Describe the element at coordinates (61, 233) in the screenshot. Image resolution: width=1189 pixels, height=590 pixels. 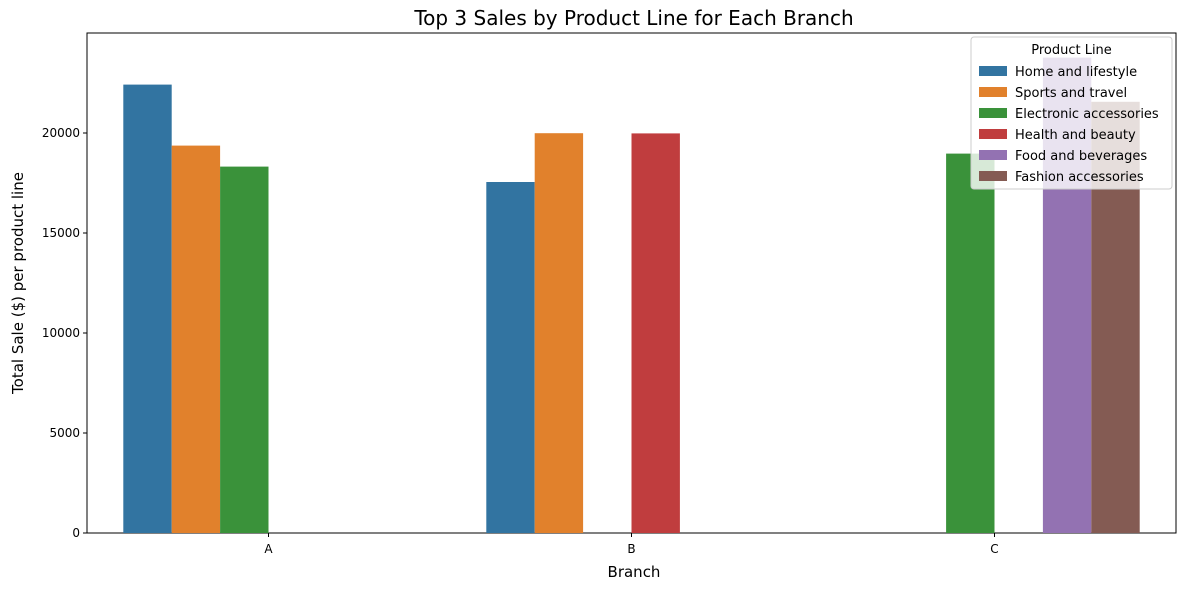
I see `y-tick-label: 15000` at that location.